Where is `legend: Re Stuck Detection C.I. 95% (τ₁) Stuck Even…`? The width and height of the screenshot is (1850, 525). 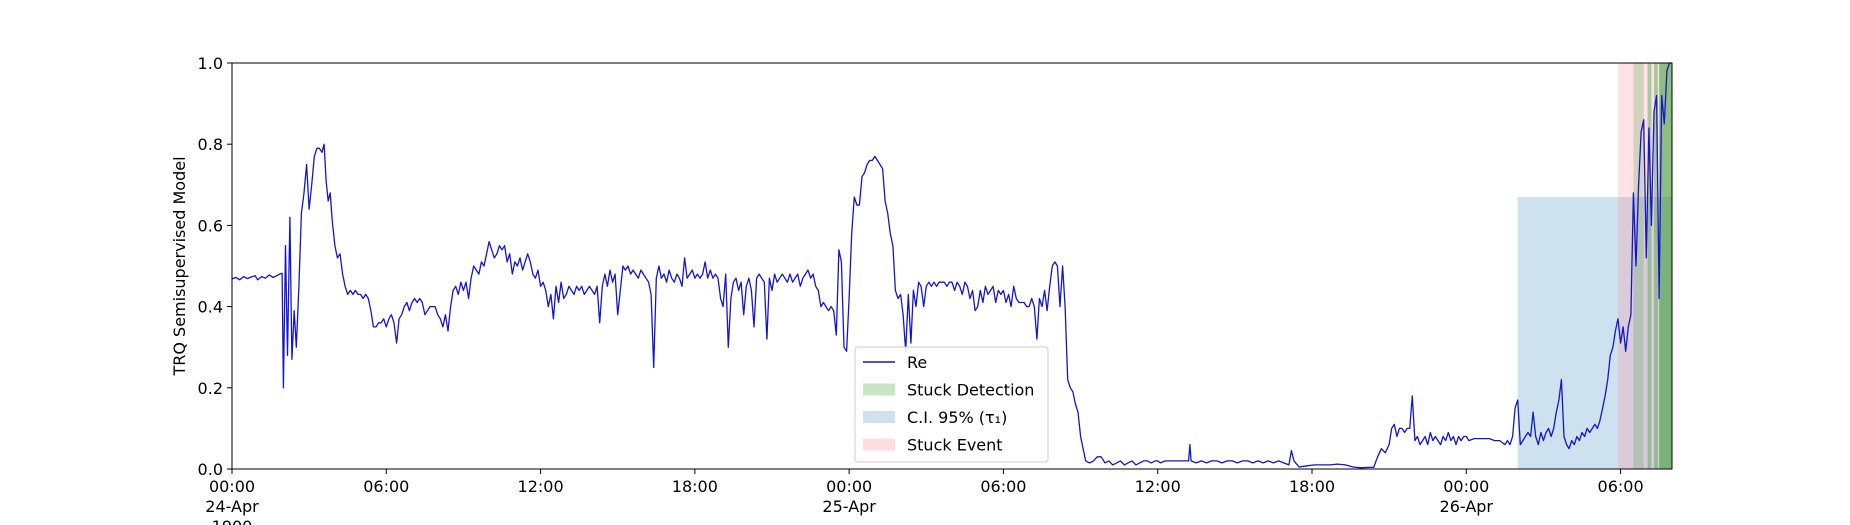 legend: Re Stuck Detection C.I. 95% (τ₁) Stuck Even… is located at coordinates (951, 404).